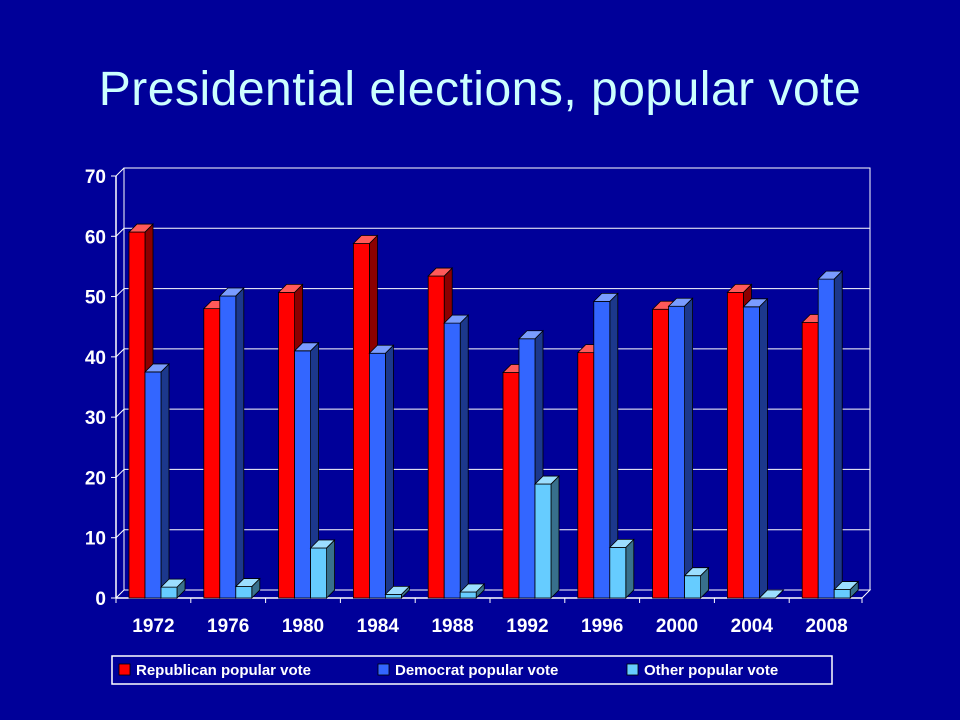  What do you see at coordinates (677, 626) in the screenshot?
I see `x-tick-label: 2000` at bounding box center [677, 626].